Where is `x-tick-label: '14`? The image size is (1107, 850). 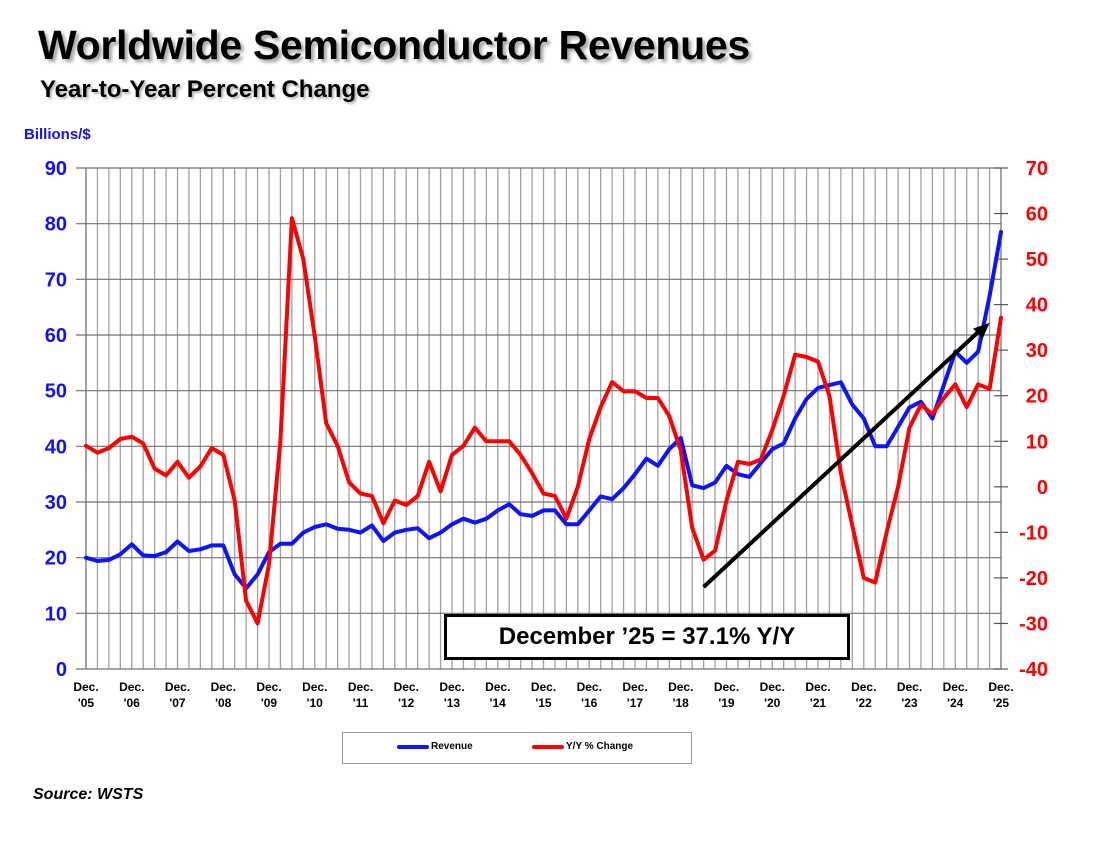 x-tick-label: '14 is located at coordinates (498, 703).